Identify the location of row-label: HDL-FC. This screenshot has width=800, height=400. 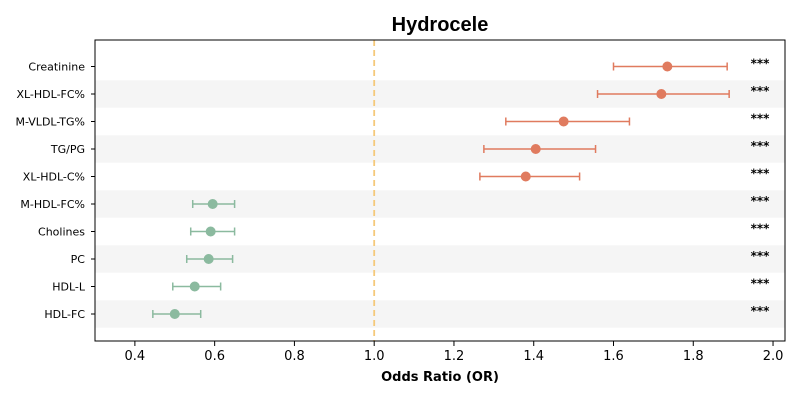
(64, 314).